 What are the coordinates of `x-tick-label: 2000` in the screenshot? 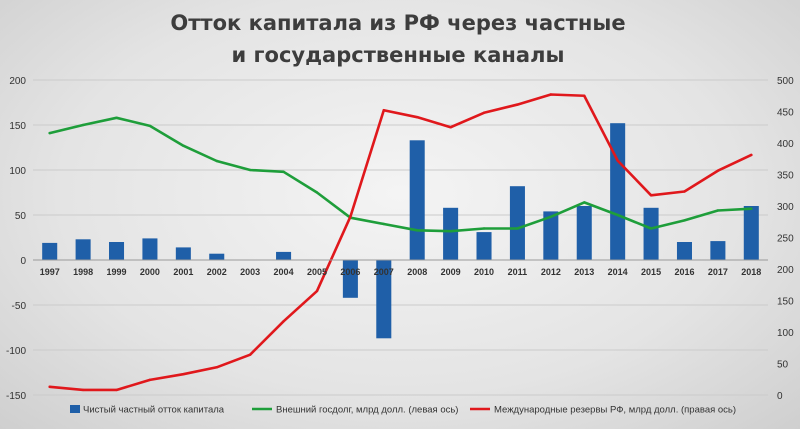 It's located at (150, 272).